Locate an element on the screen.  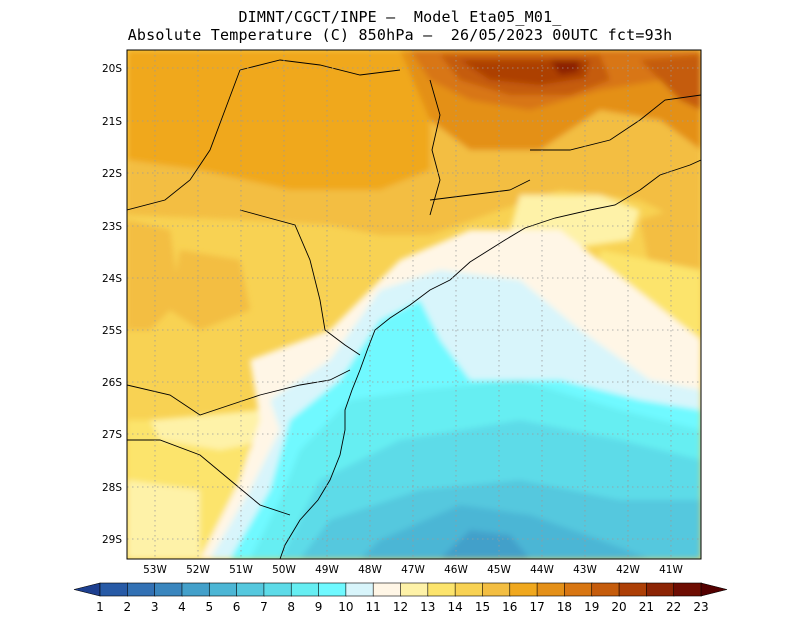
colorbar-label: 1 is located at coordinates (100, 607).